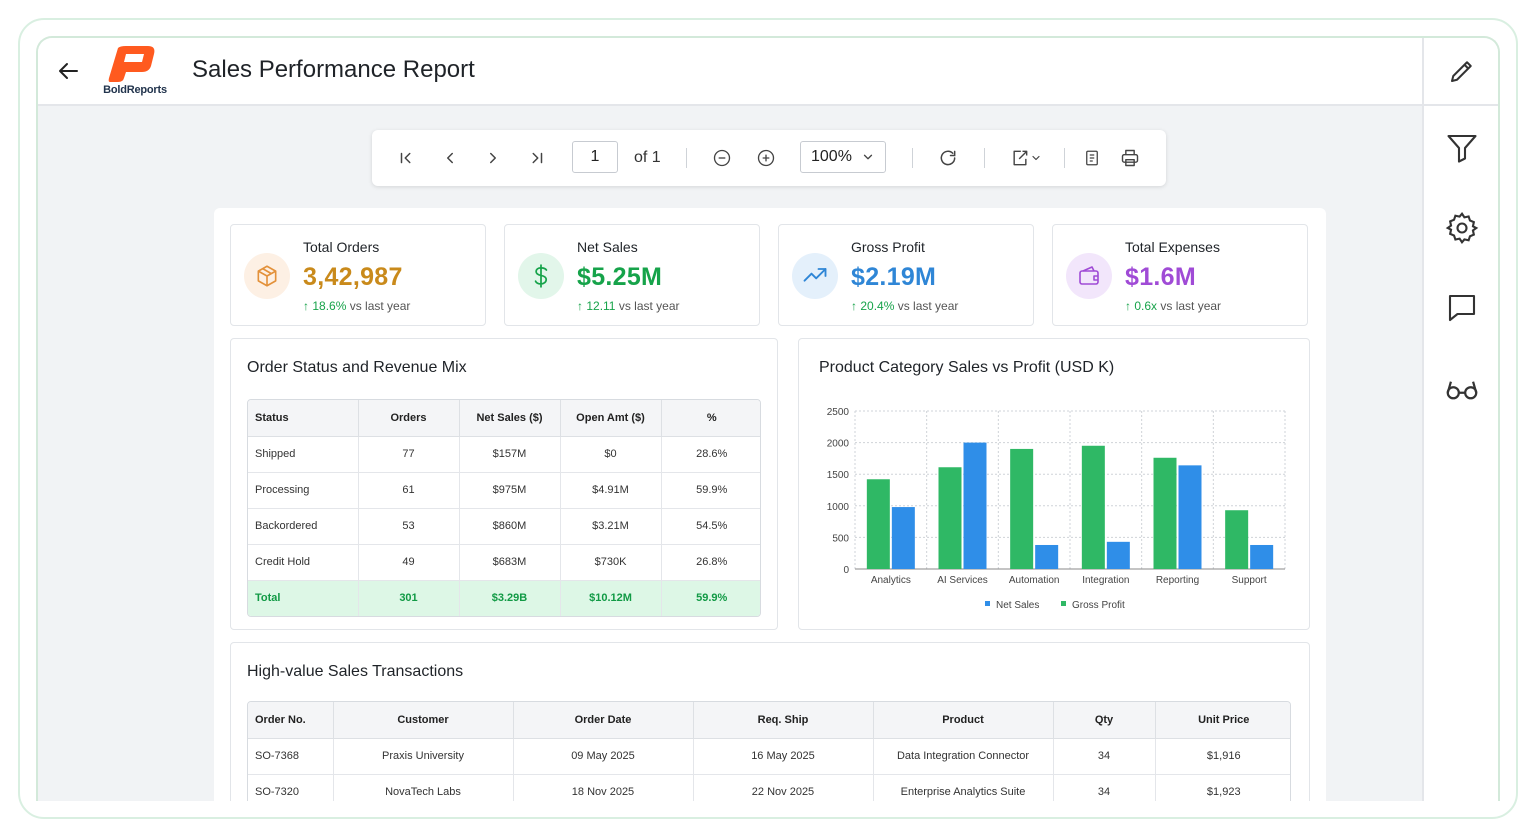 The height and width of the screenshot is (837, 1536). I want to click on cell: 22 Nov 2025, so click(783, 787).